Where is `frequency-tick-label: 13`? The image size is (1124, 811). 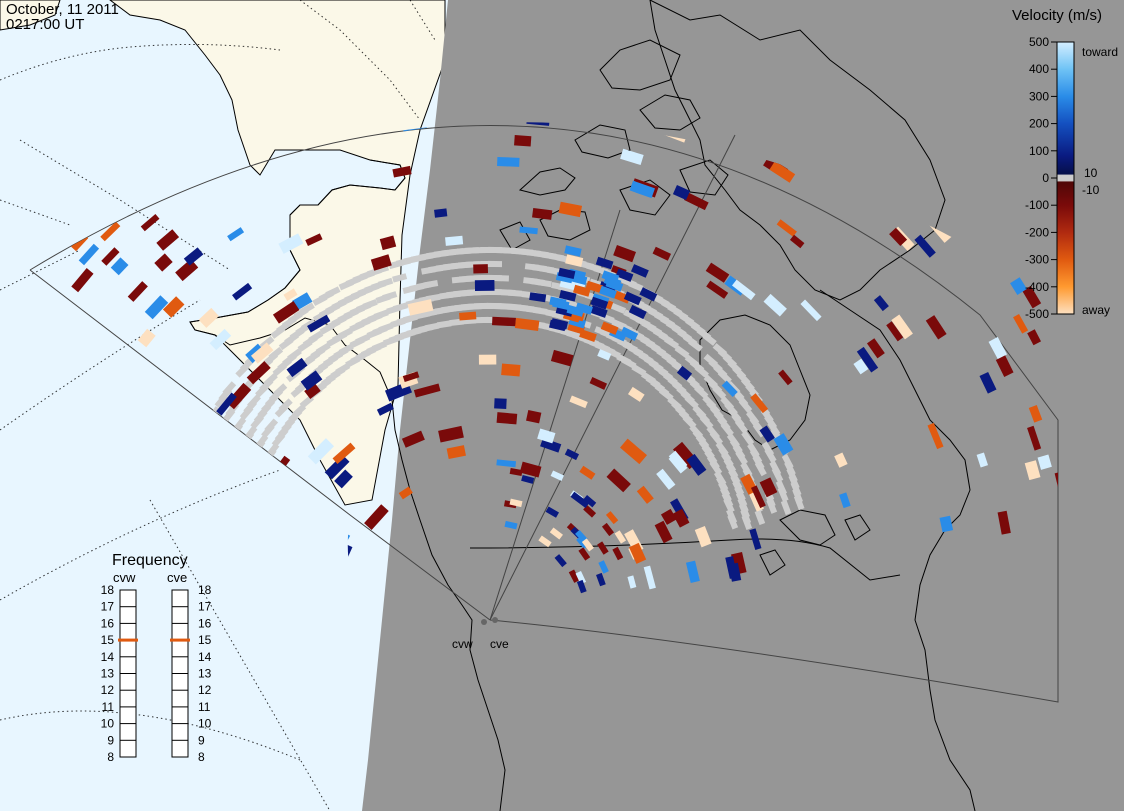 frequency-tick-label: 13 is located at coordinates (108, 674).